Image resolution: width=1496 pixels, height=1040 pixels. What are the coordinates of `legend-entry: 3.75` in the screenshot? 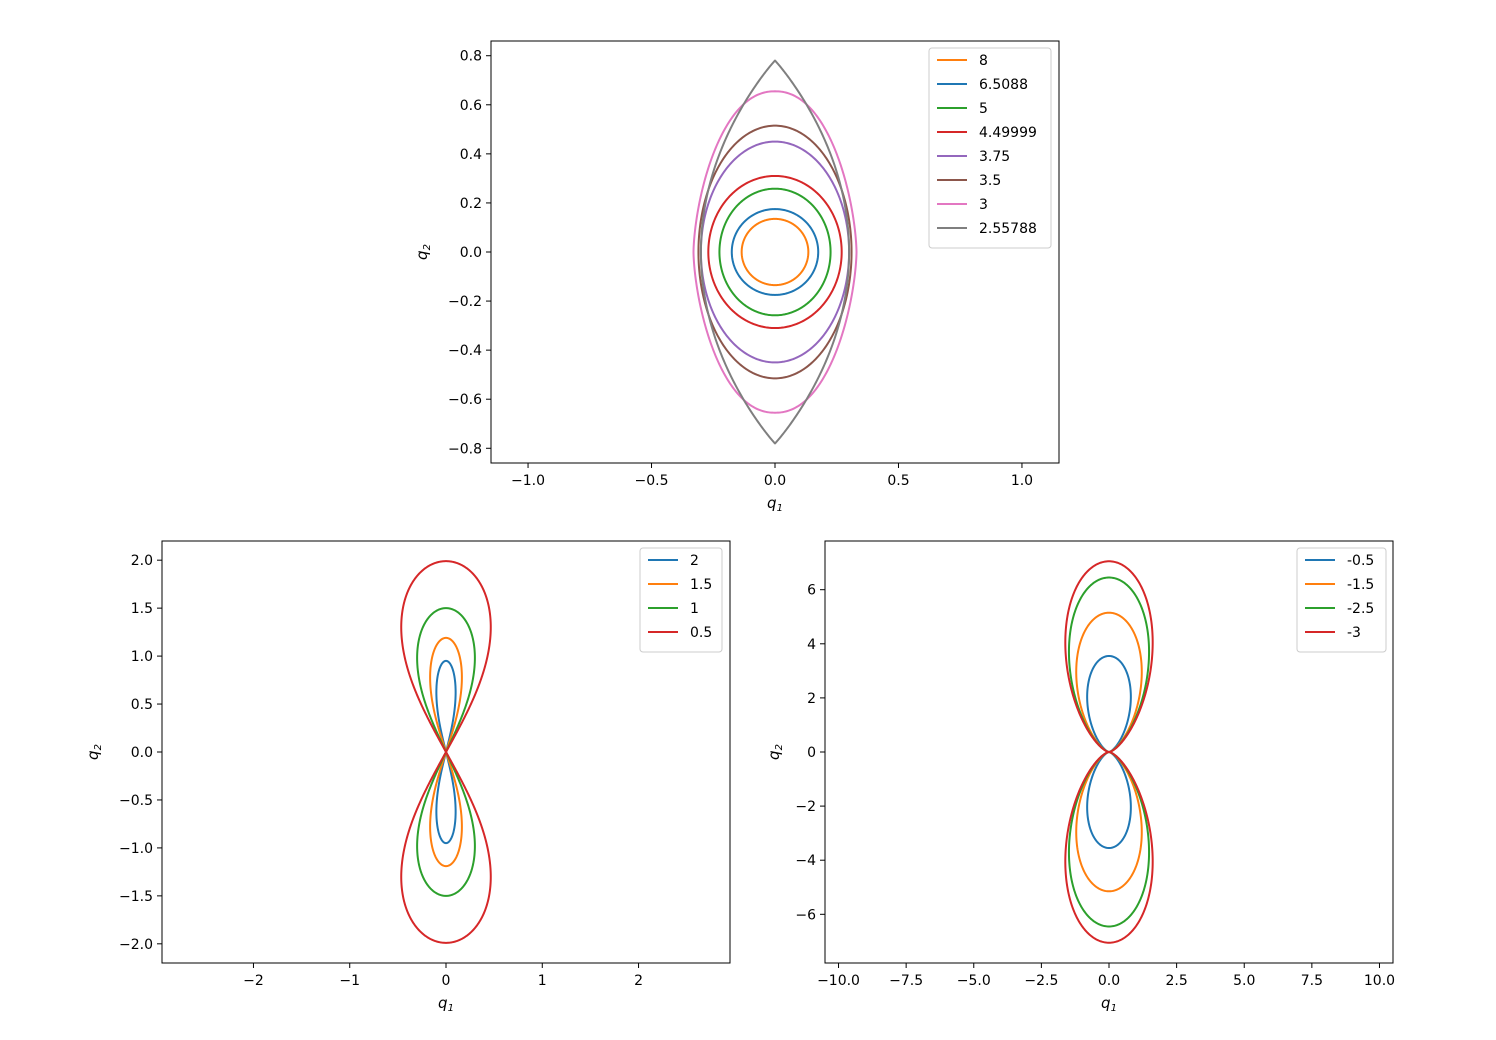 It's located at (994, 157).